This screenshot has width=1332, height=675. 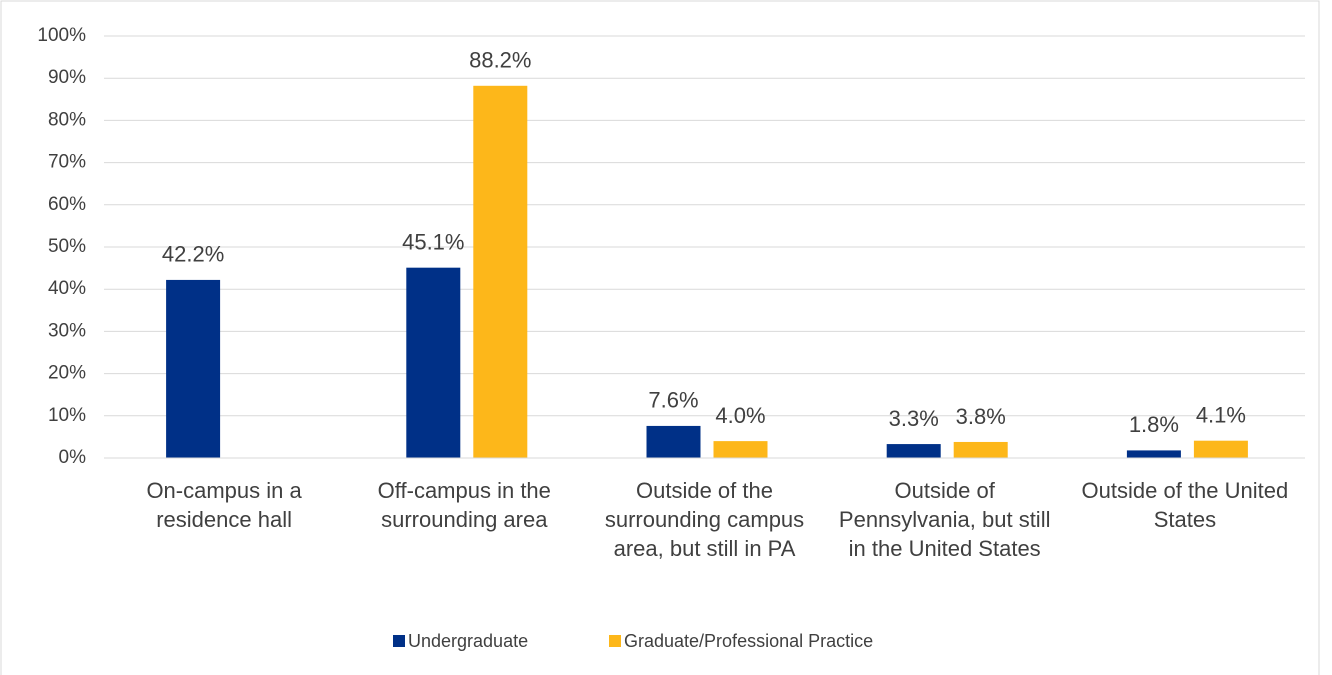 What do you see at coordinates (673, 400) in the screenshot?
I see `data-label: 7.6%` at bounding box center [673, 400].